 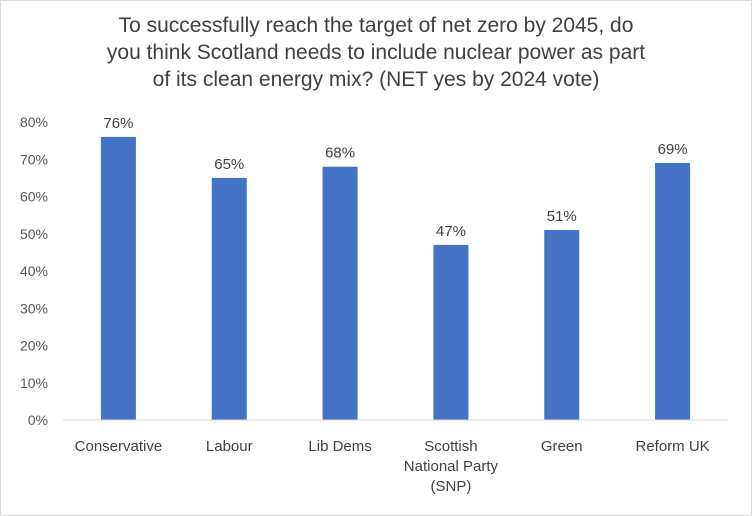 What do you see at coordinates (34, 346) in the screenshot?
I see `y-tick-label: 20%` at bounding box center [34, 346].